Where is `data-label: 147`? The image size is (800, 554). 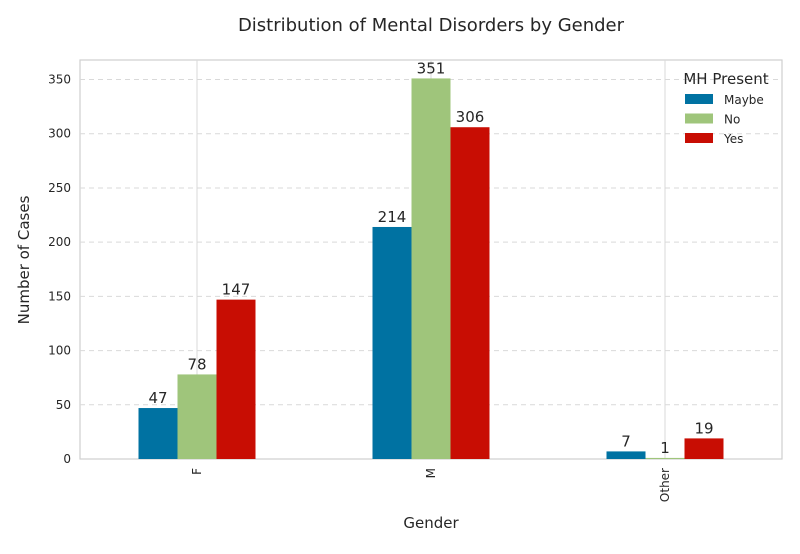
data-label: 147 is located at coordinates (236, 290).